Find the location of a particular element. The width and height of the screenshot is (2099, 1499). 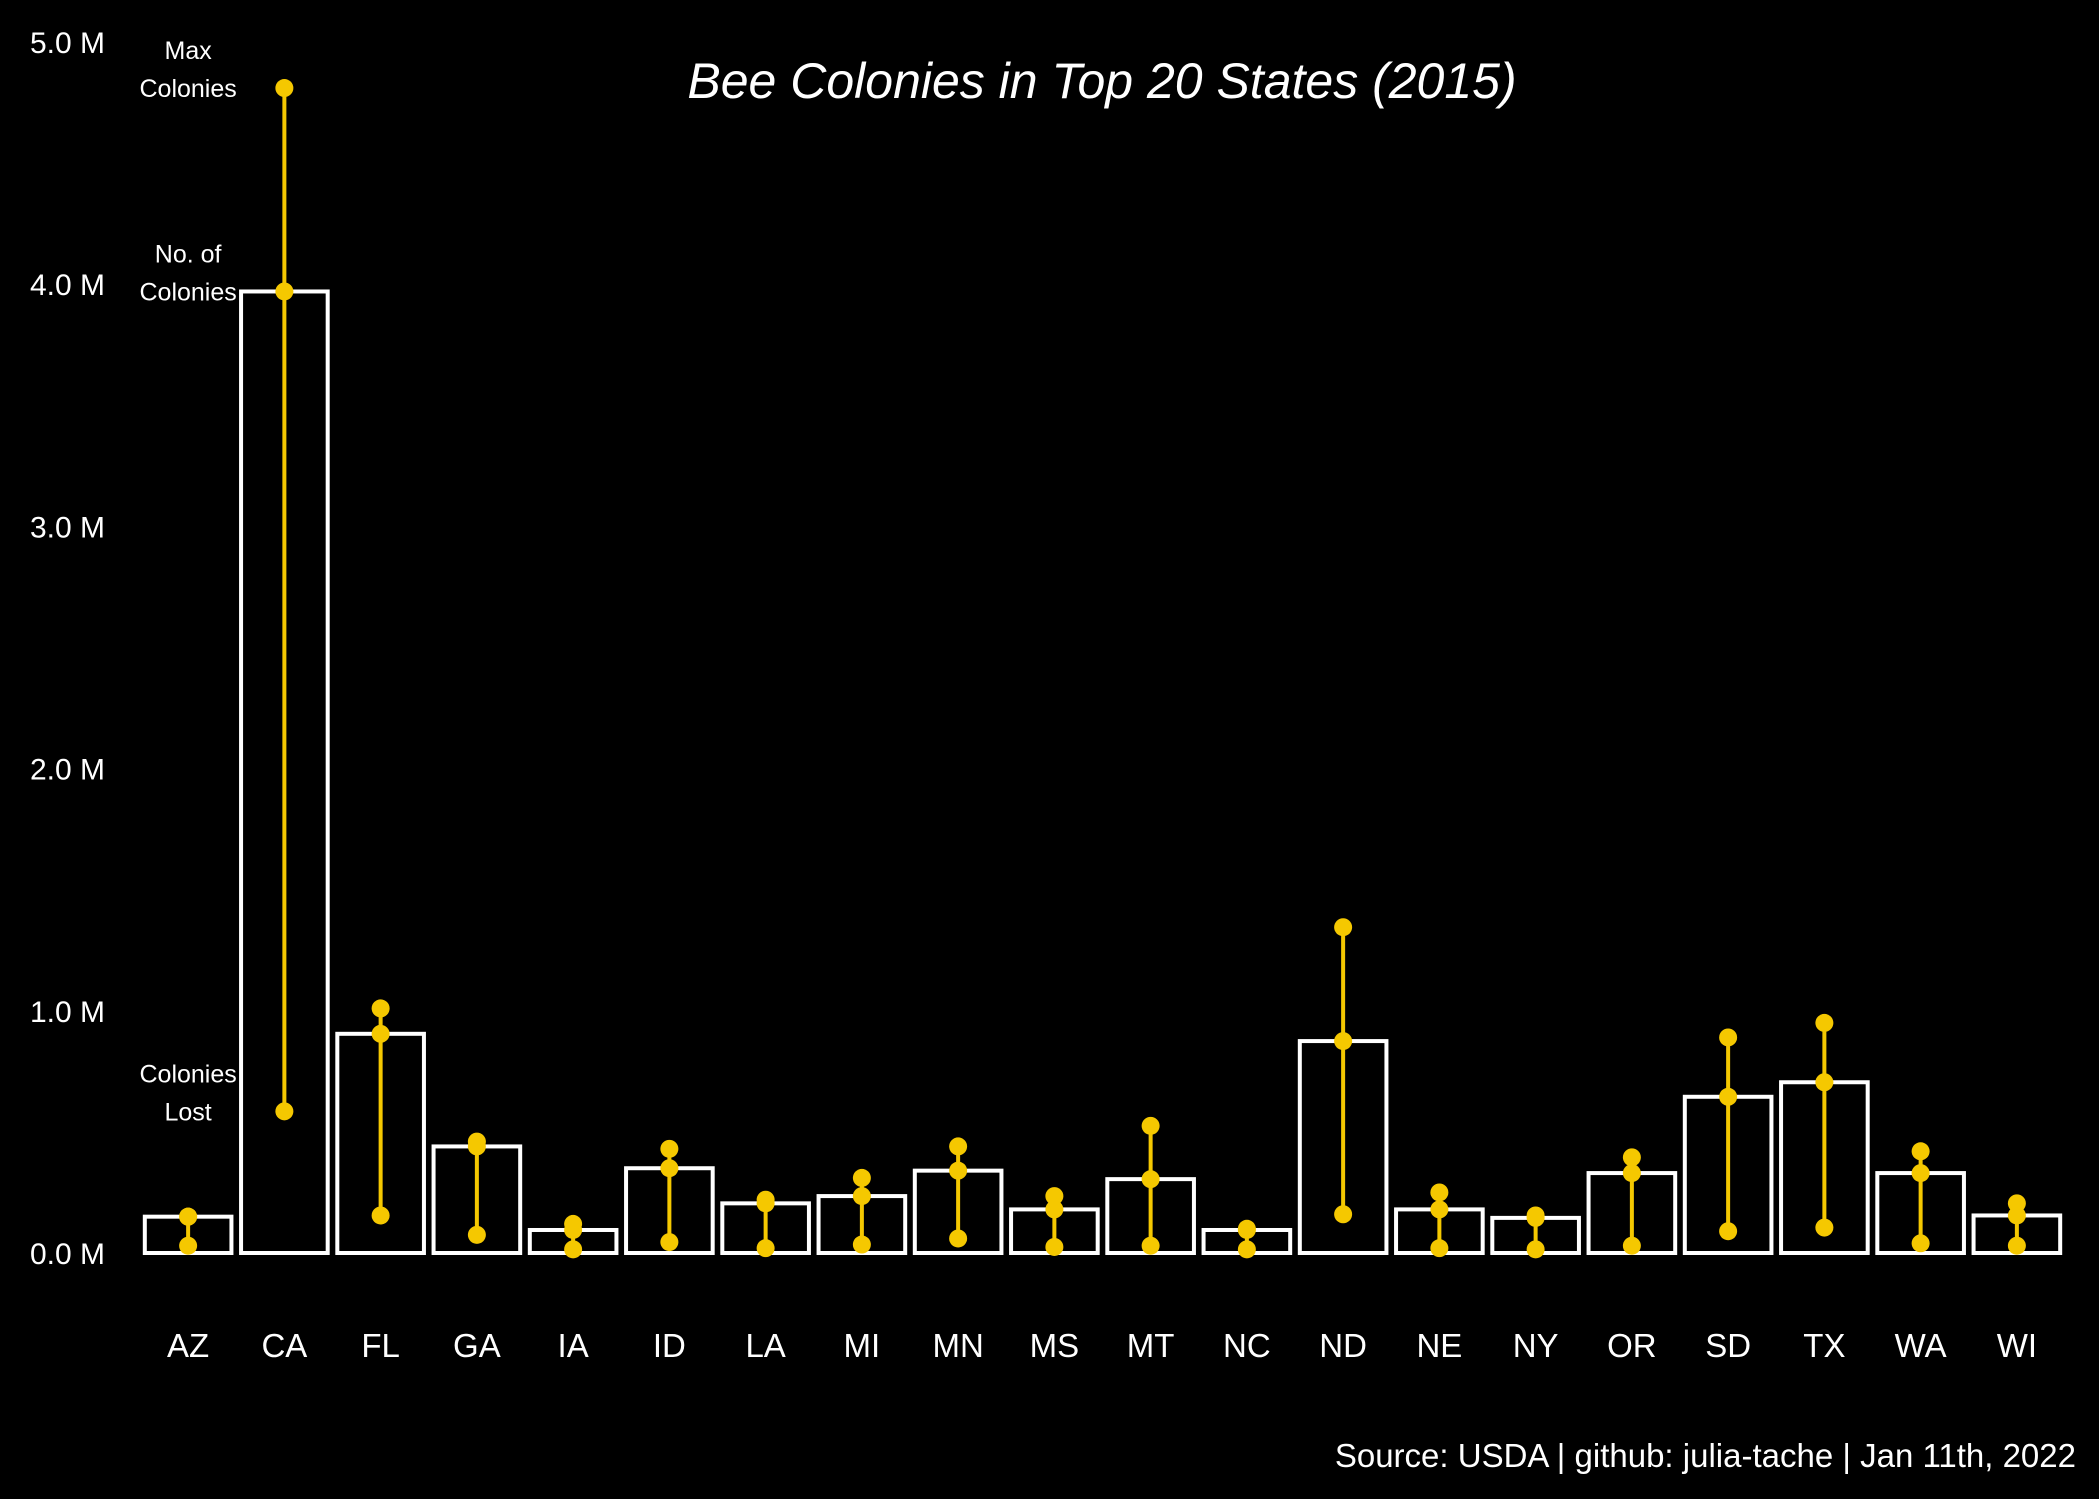

x-tick-label: SD is located at coordinates (1728, 1345).